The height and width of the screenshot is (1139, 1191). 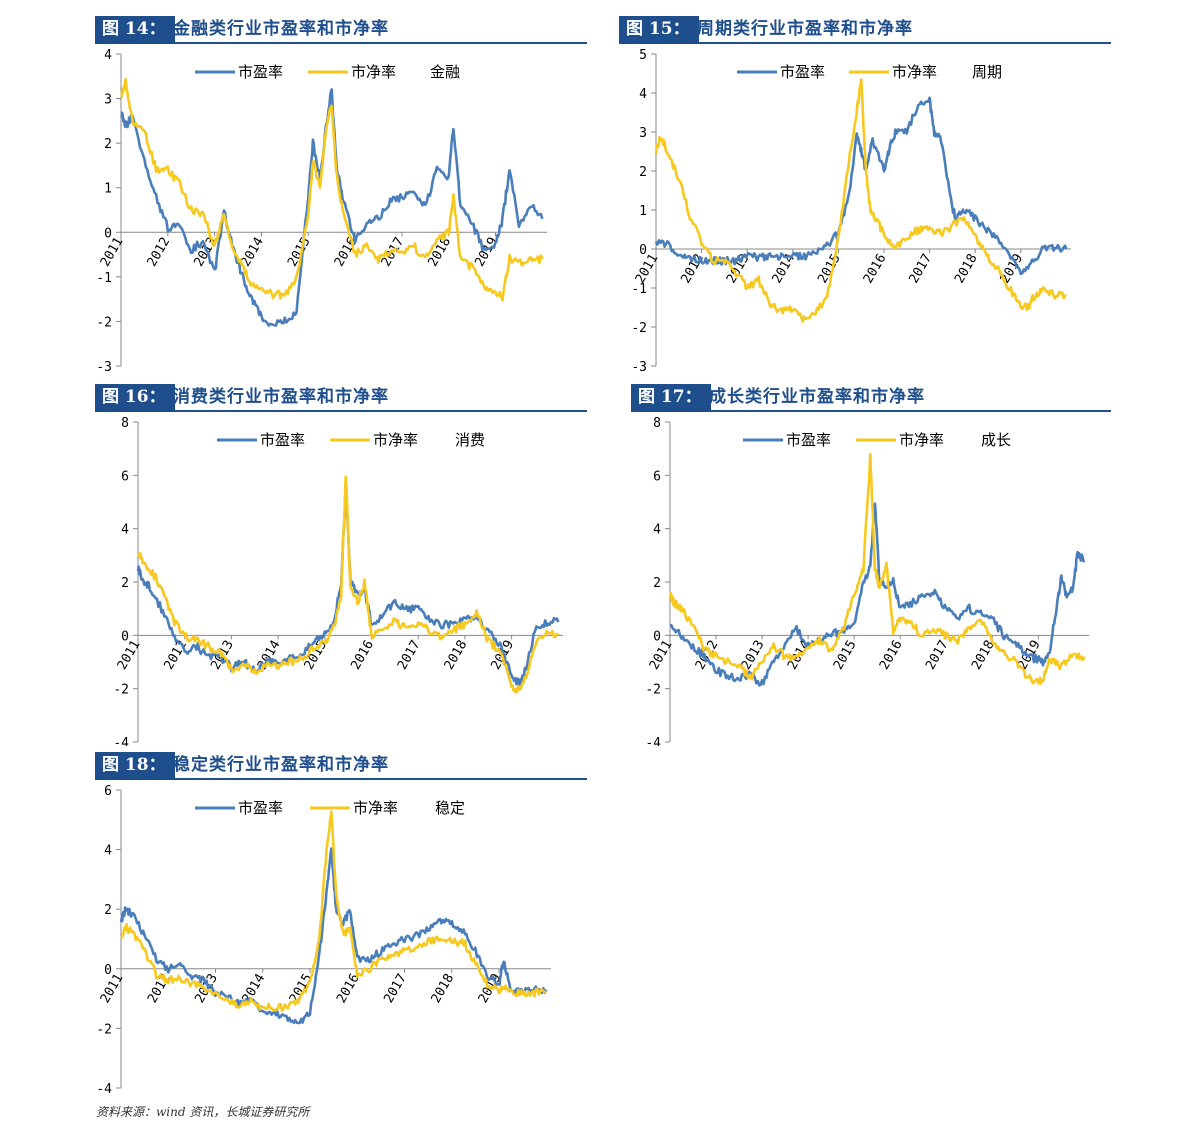 I want to click on figure-header: 图 15： 周期类行业市盈率和市净率, so click(x=865, y=30).